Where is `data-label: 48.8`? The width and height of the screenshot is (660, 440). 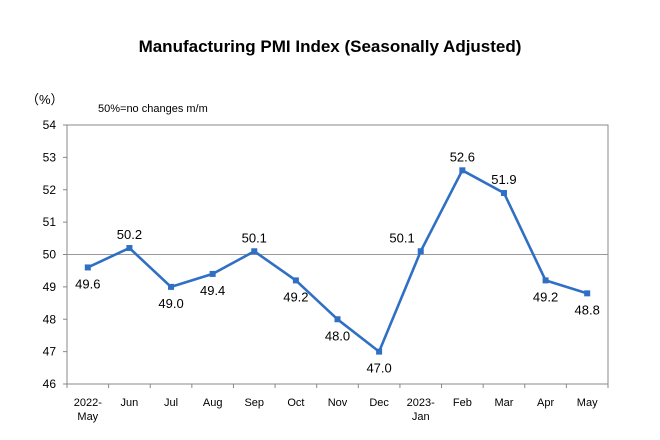
data-label: 48.8 is located at coordinates (587, 309).